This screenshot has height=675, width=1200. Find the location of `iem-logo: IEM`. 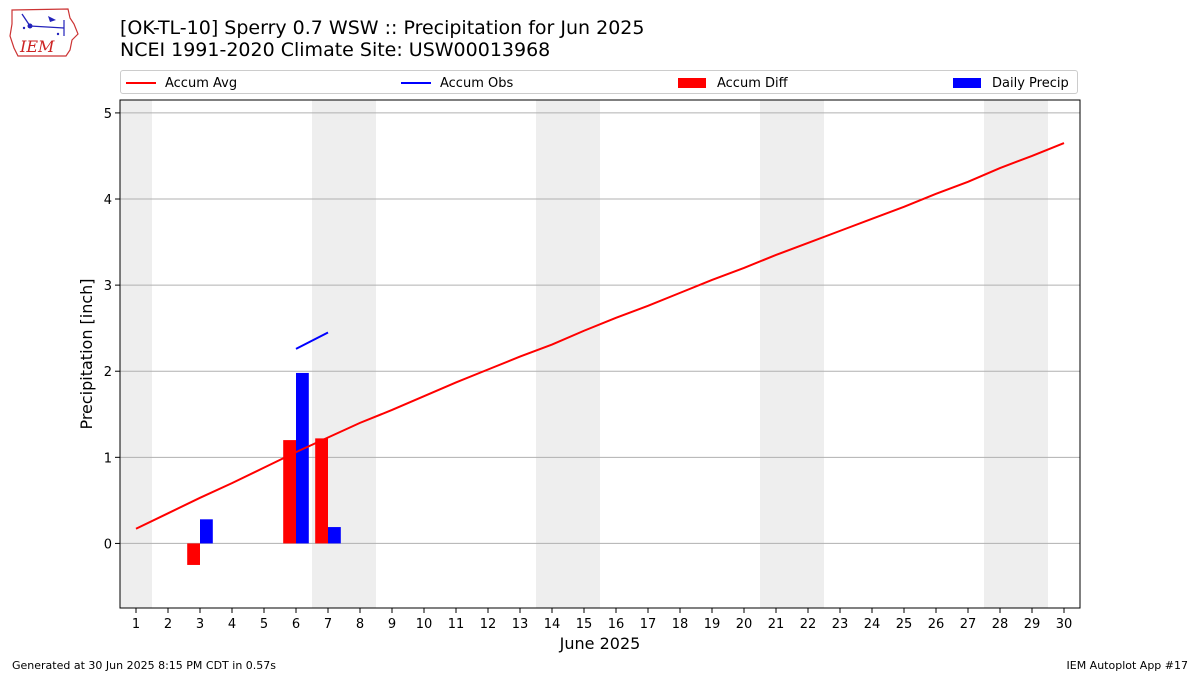

iem-logo: IEM is located at coordinates (44, 32).